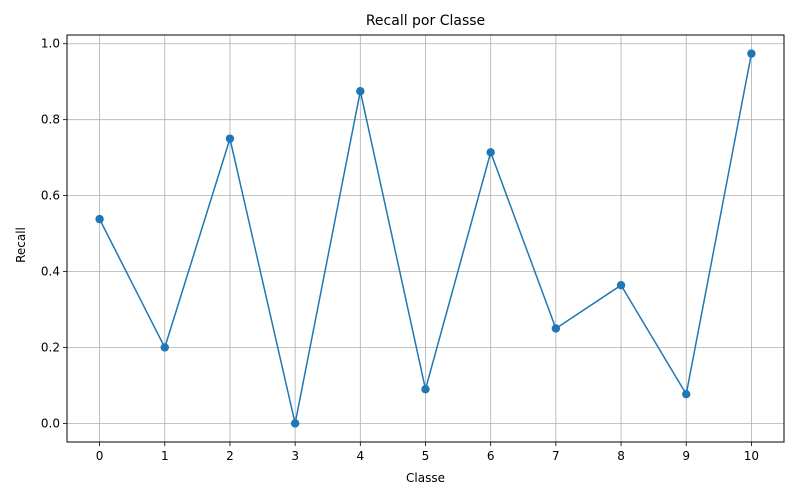  I want to click on y-tick-label: 0.8, so click(50, 120).